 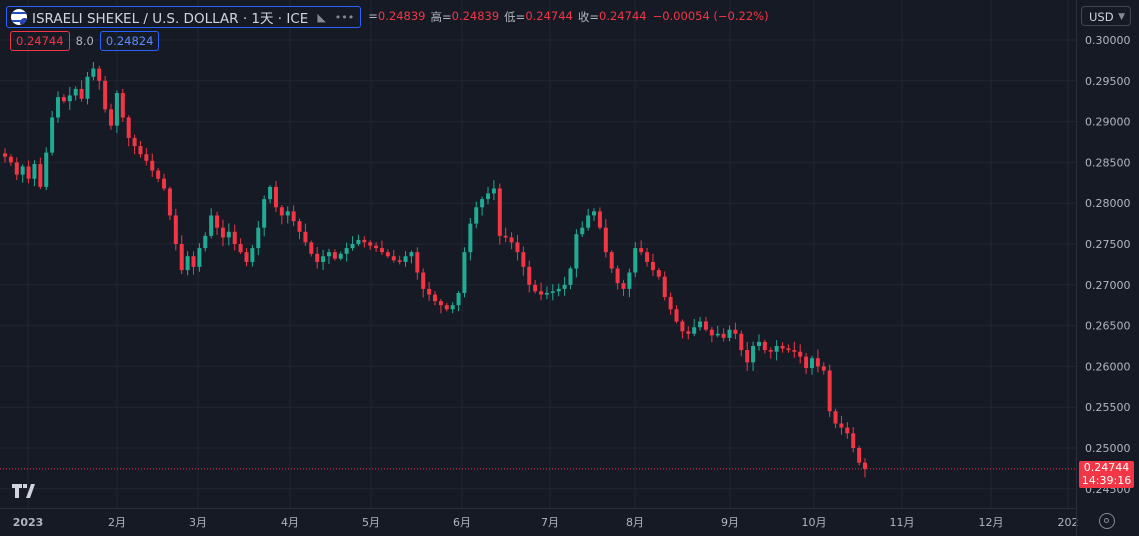 I want to click on currency-label: USD, so click(x=1101, y=17).